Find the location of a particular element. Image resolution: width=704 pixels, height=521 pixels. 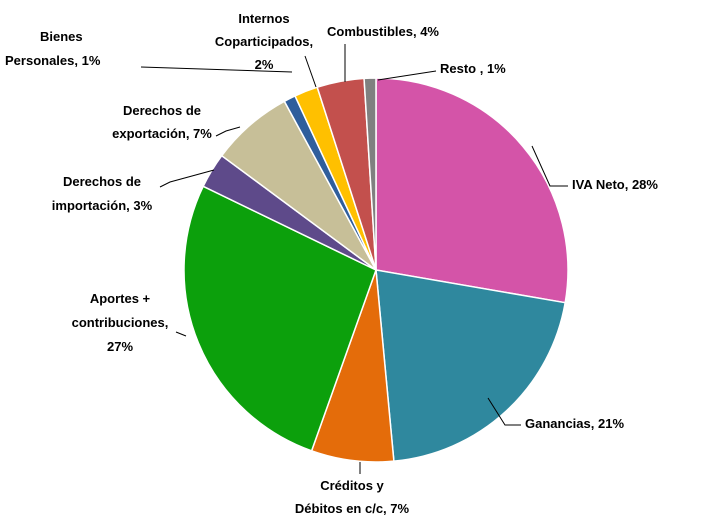

slice-label-line: Combustibles, 4% is located at coordinates (383, 31).